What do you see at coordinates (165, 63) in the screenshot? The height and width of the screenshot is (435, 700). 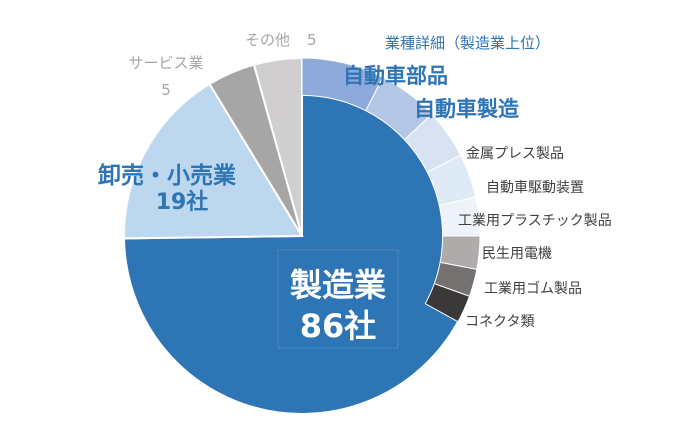 I see `slice-label-service: サービス業` at bounding box center [165, 63].